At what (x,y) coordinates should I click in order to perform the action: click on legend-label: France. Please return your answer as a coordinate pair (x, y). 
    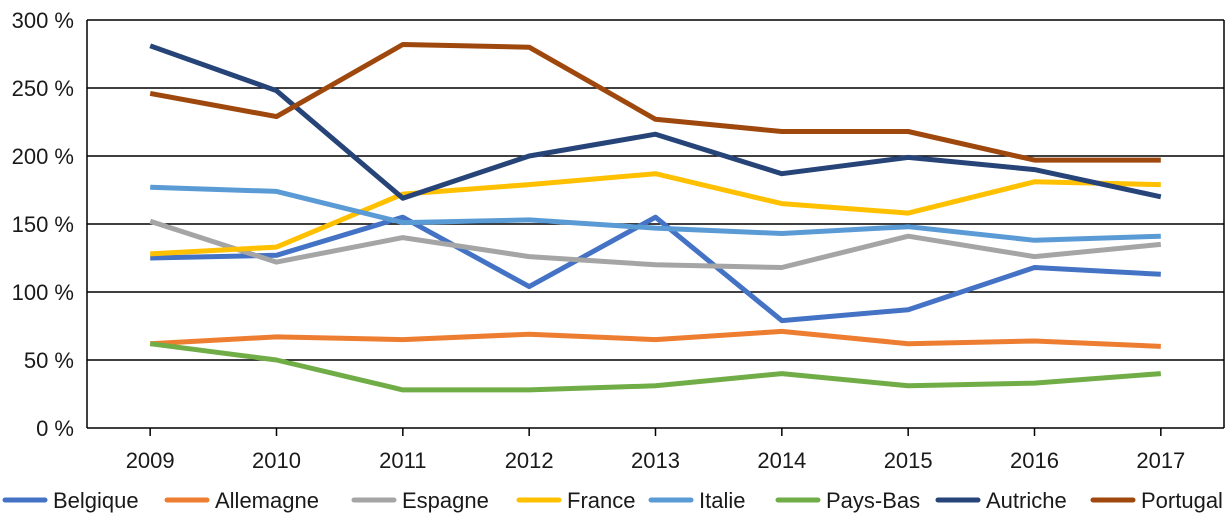
    Looking at the image, I should click on (601, 500).